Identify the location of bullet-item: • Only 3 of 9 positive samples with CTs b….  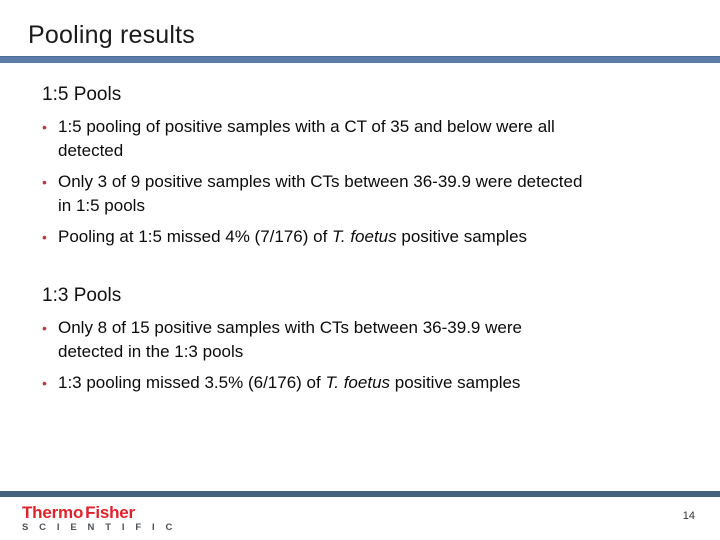
(366, 194).